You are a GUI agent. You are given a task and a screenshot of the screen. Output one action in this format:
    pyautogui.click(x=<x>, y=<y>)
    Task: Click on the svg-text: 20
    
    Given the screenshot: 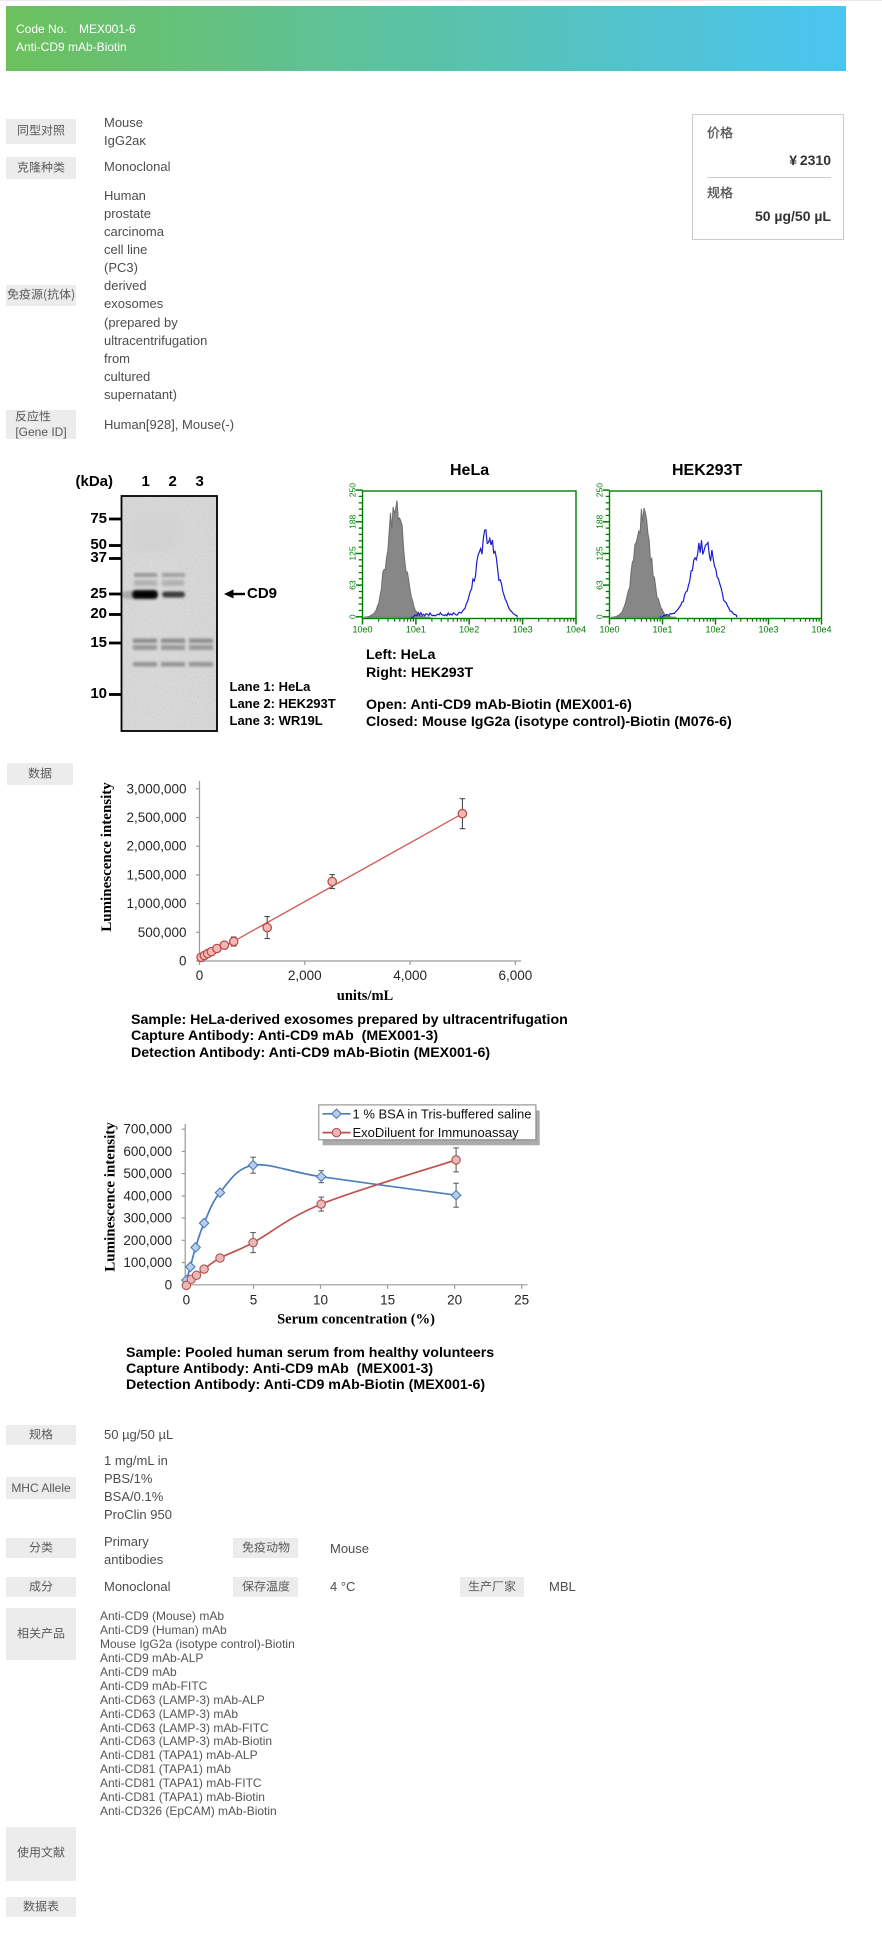 What is the action you would take?
    pyautogui.click(x=454, y=1300)
    